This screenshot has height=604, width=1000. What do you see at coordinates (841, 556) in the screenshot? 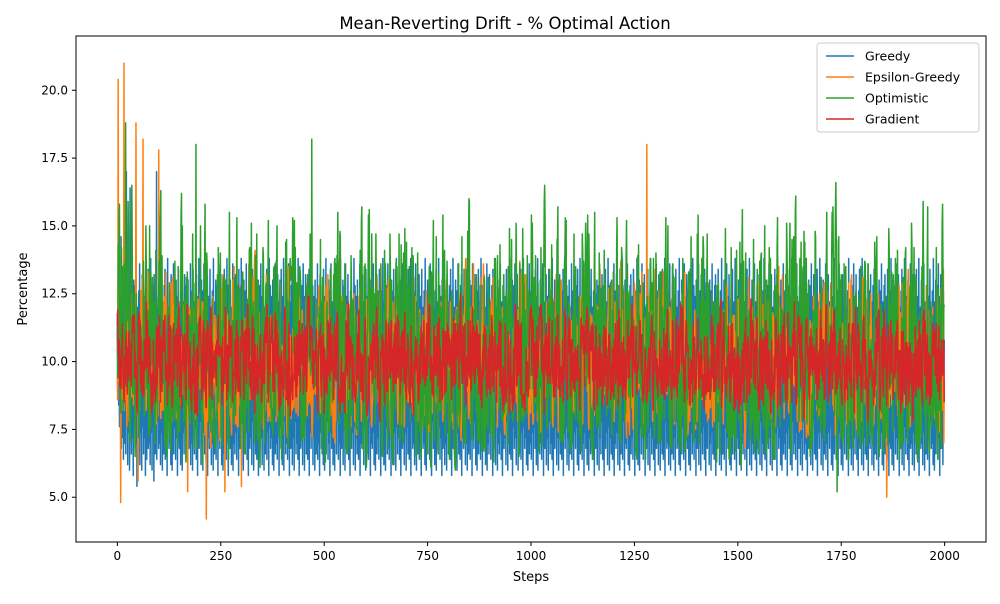
I see `x-tick-label: 1750` at bounding box center [841, 556].